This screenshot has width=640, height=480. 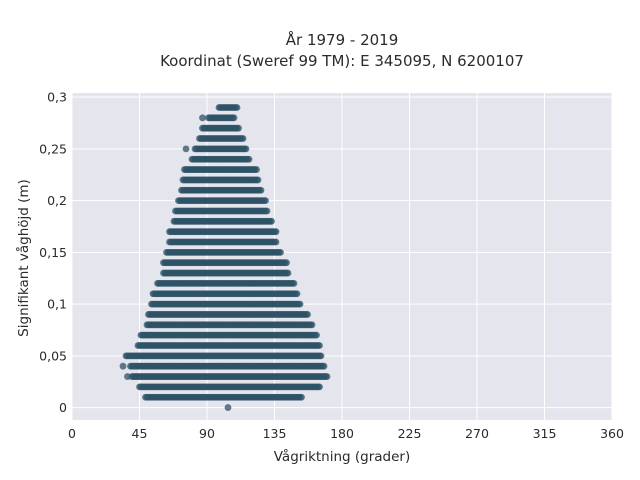 What do you see at coordinates (342, 433) in the screenshot?
I see `x-tick-label: 180` at bounding box center [342, 433].